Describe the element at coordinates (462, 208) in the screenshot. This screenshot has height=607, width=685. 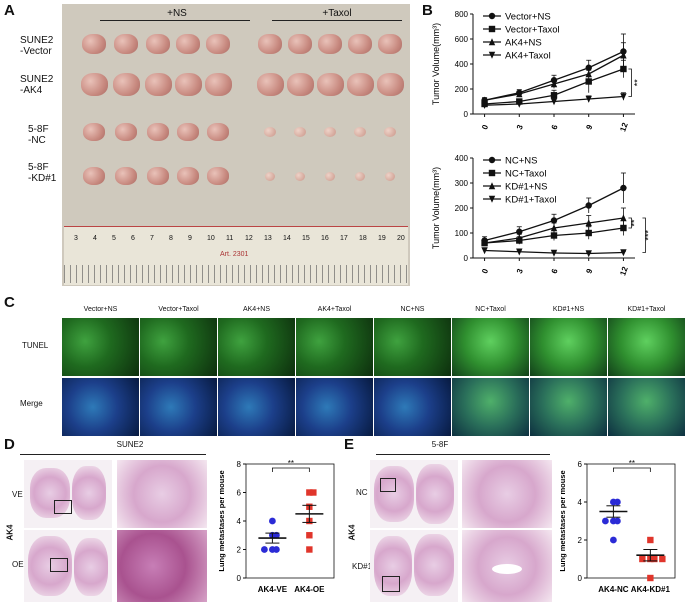
I see `y-tick-label: 200` at that location.